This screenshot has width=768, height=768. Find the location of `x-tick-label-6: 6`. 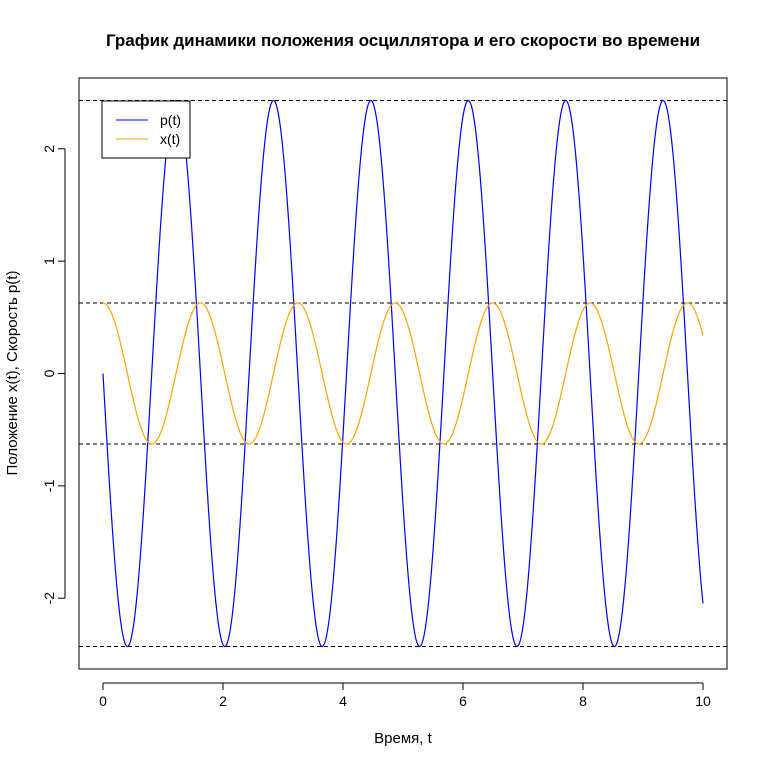

x-tick-label-6: 6 is located at coordinates (463, 701).